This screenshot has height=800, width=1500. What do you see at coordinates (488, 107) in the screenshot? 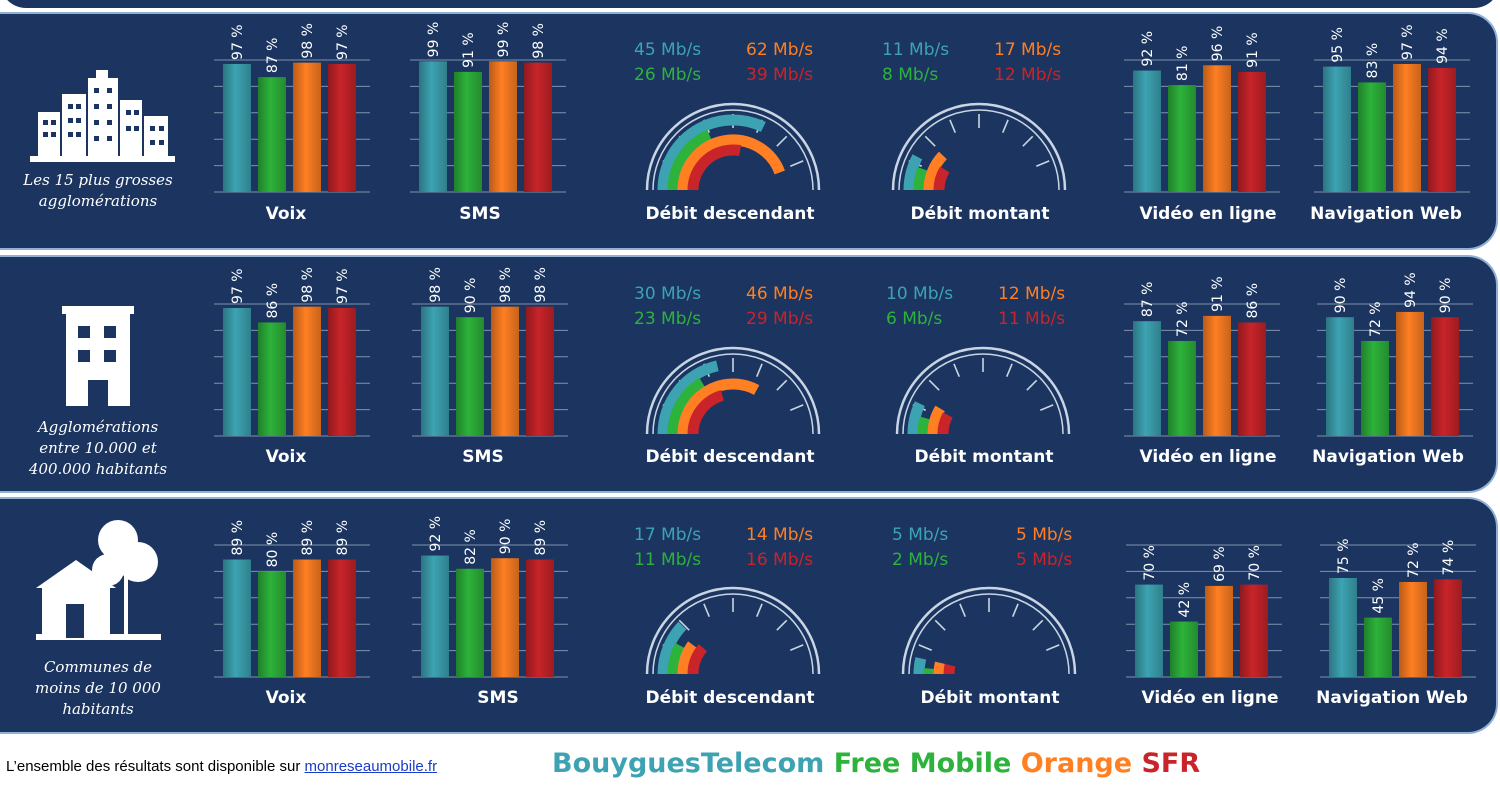
I see `bar-chart-sms: 99 % 91 % 99 % 98 %` at bounding box center [488, 107].